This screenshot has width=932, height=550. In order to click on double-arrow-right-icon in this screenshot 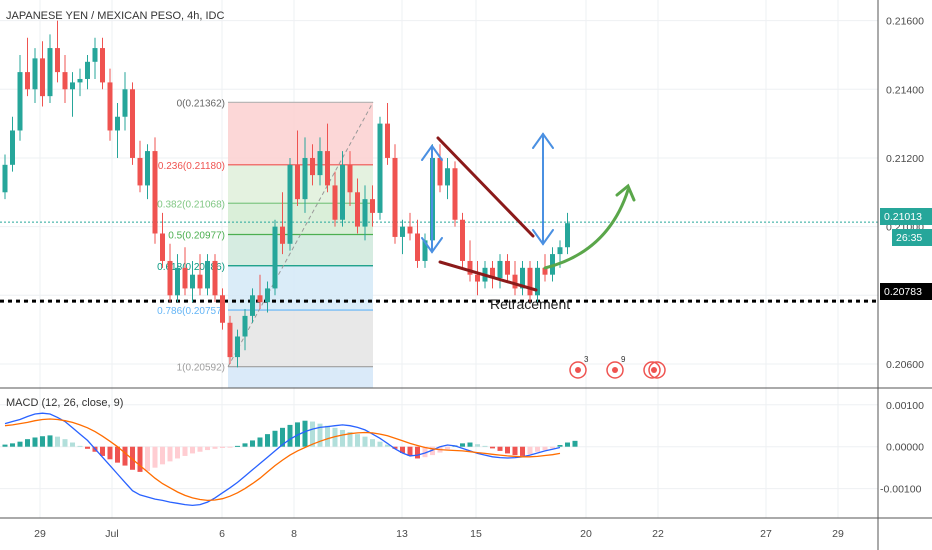, I will do `click(543, 189)`.